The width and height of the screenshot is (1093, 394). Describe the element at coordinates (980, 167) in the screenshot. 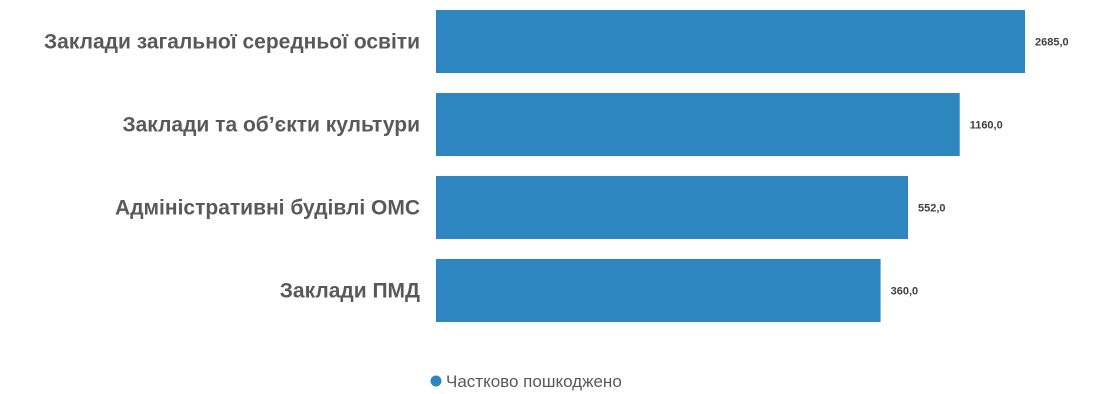

I see `value-labels: 2685,0 1160,0 552,0 360,0` at that location.